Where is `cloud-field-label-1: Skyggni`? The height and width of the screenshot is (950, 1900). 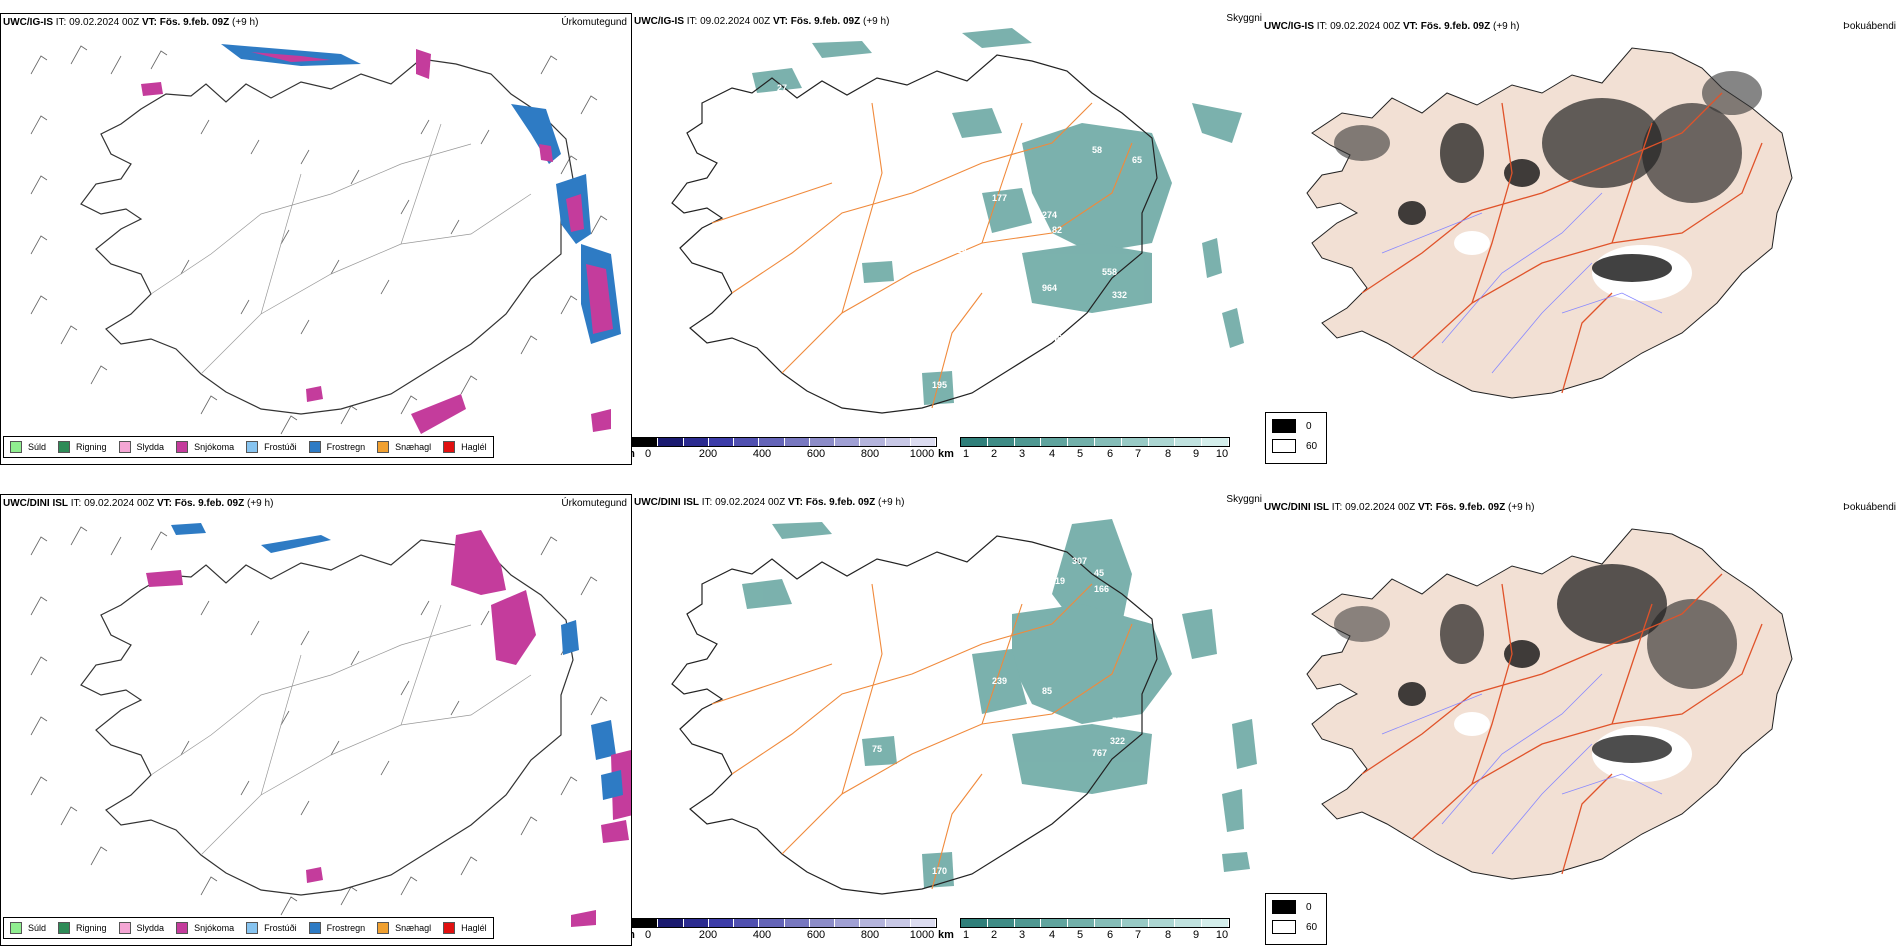
cloud-field-label-1: Skyggni is located at coordinates (1244, 18).